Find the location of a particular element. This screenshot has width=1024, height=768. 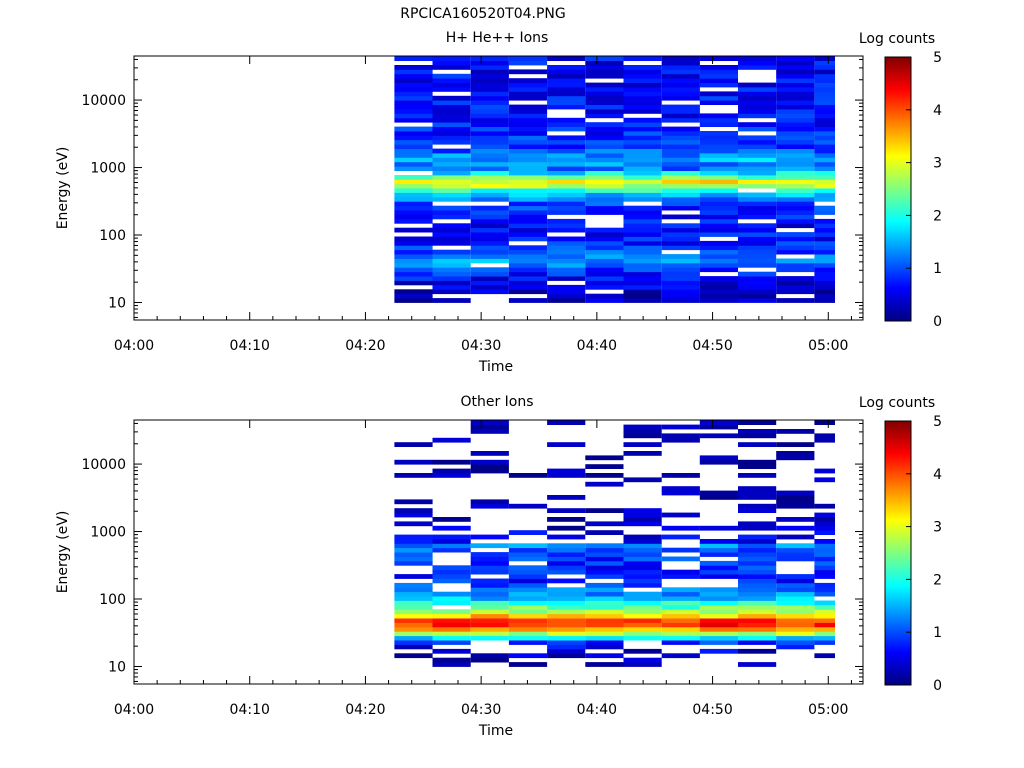

y-axis-label: Energy (eV) is located at coordinates (63, 552).